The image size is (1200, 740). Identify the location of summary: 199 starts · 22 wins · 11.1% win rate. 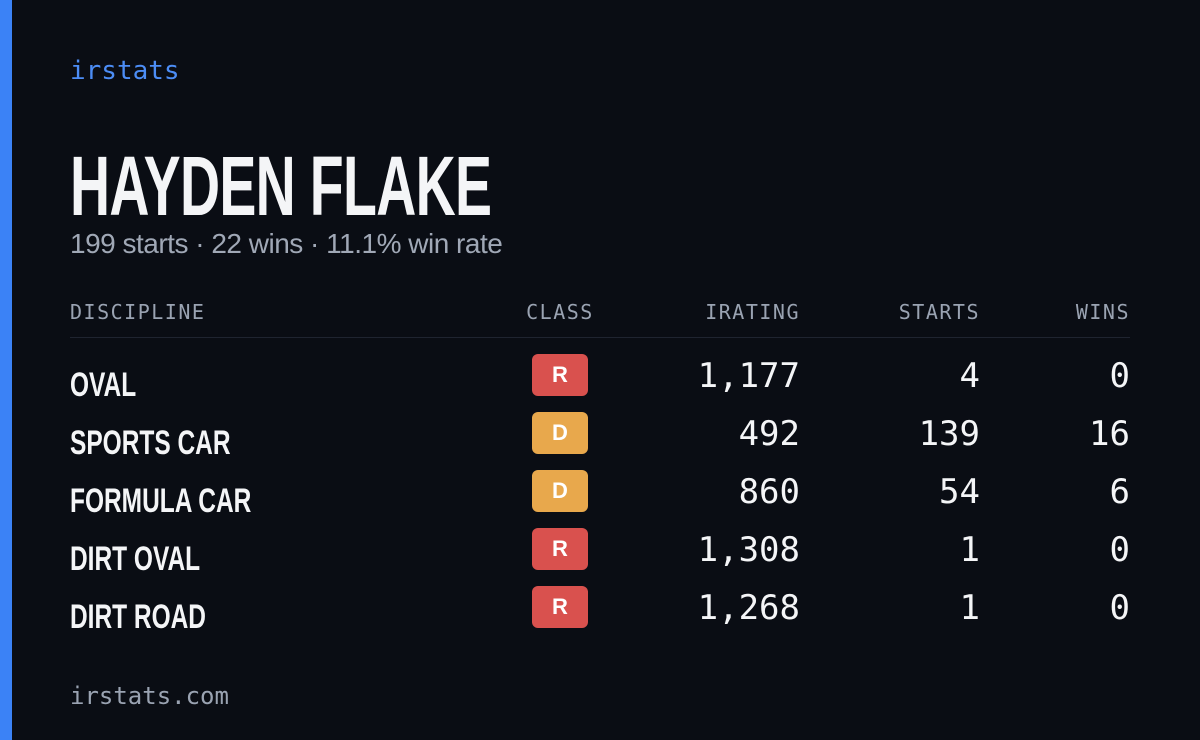
(286, 243).